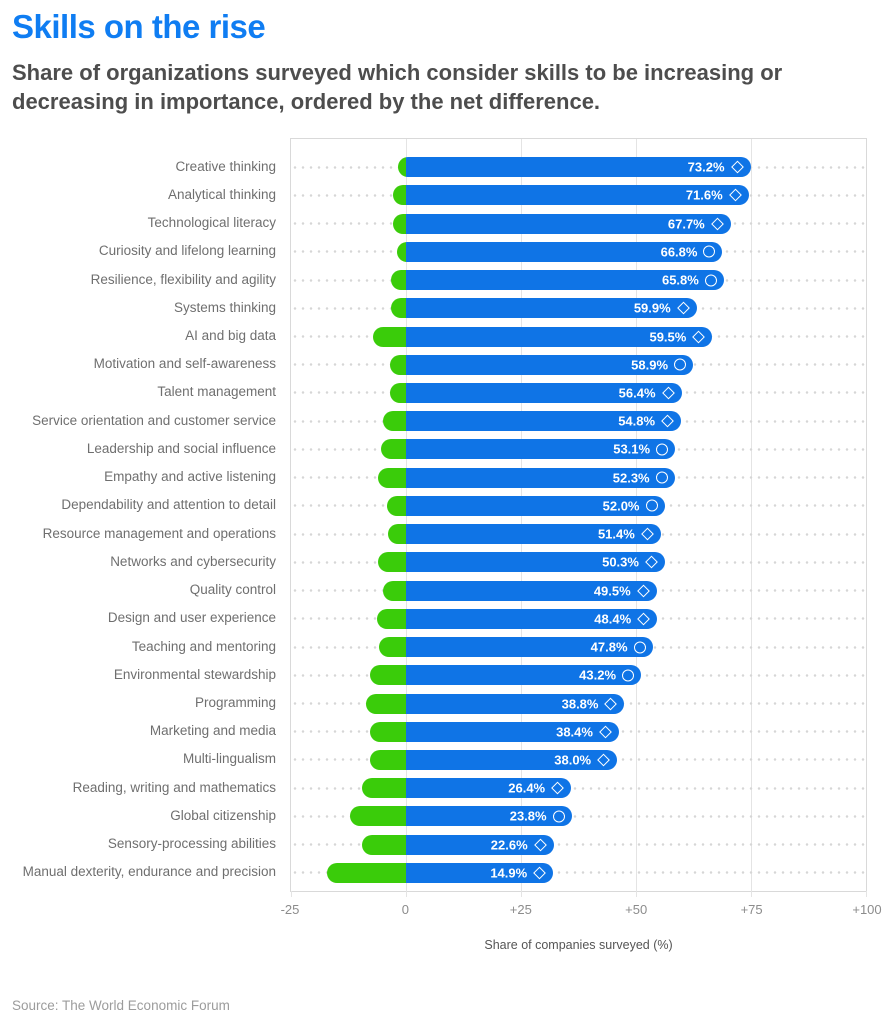  What do you see at coordinates (540, 449) in the screenshot?
I see `increasing-bar-segment: 53.1%` at bounding box center [540, 449].